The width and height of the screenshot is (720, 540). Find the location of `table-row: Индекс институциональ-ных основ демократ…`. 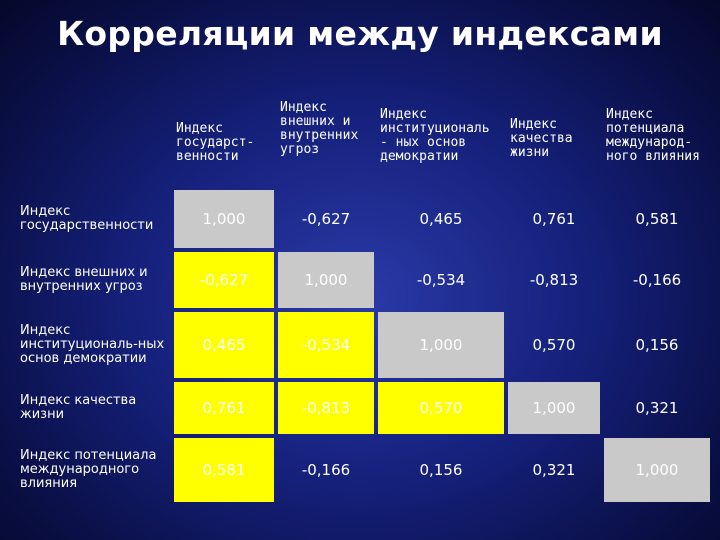

table-row: Индекс институциональ-ных основ демократ… is located at coordinates (365, 345).